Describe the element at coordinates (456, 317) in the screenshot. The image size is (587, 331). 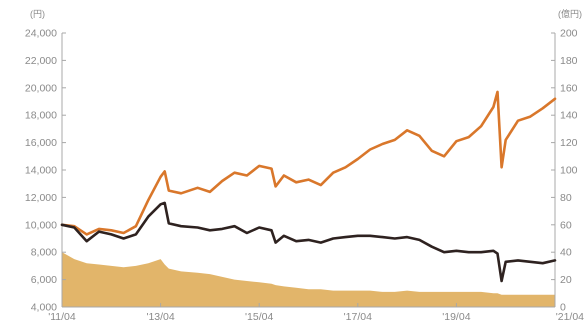
I see `x-tick-label: '19/04` at that location.